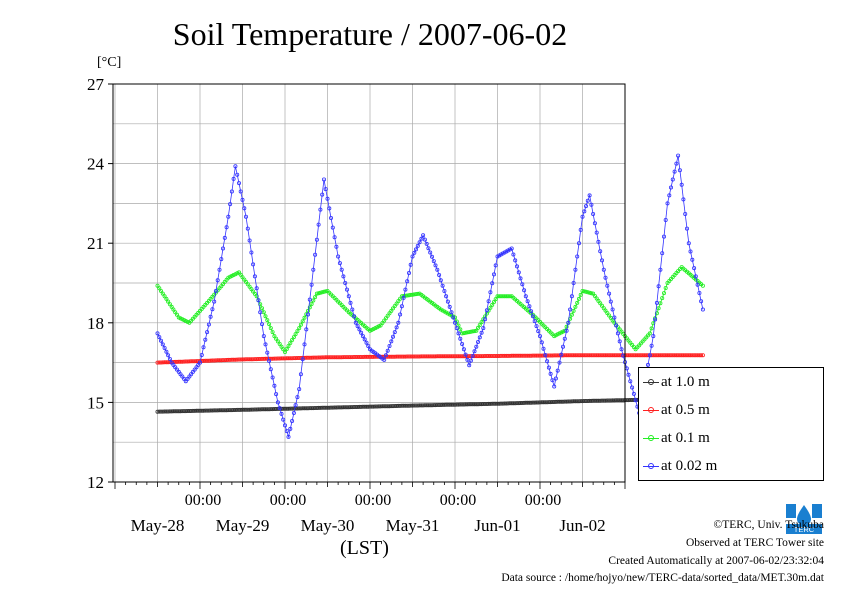 The height and width of the screenshot is (595, 842). Describe the element at coordinates (109, 62) in the screenshot. I see `y-axis-unit: [°C]` at that location.